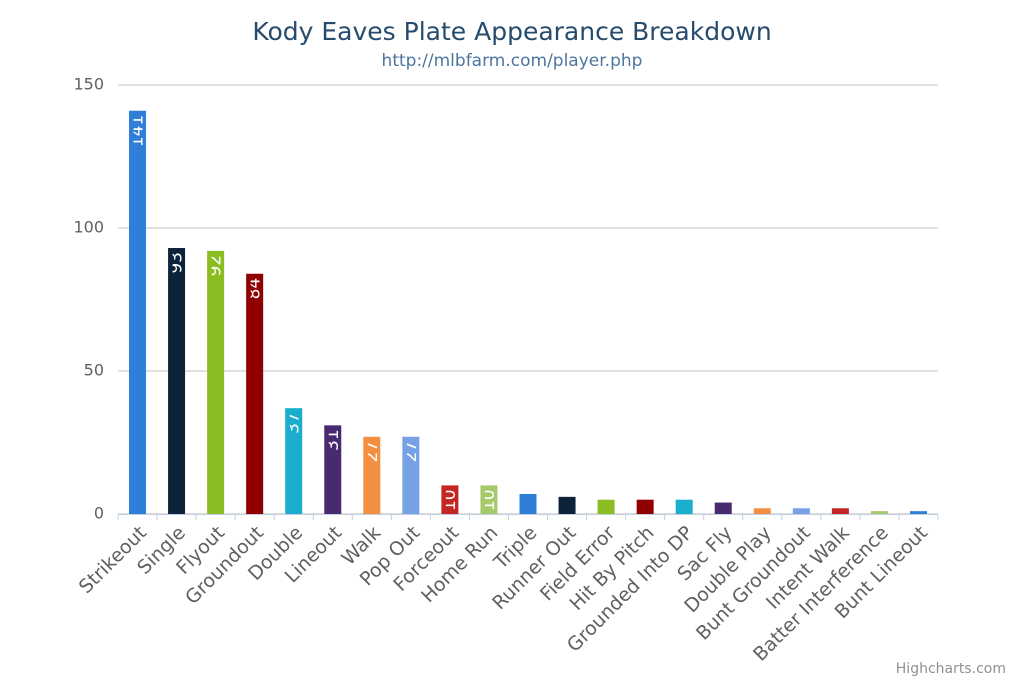  What do you see at coordinates (255, 289) in the screenshot?
I see `data-label: 84` at bounding box center [255, 289].